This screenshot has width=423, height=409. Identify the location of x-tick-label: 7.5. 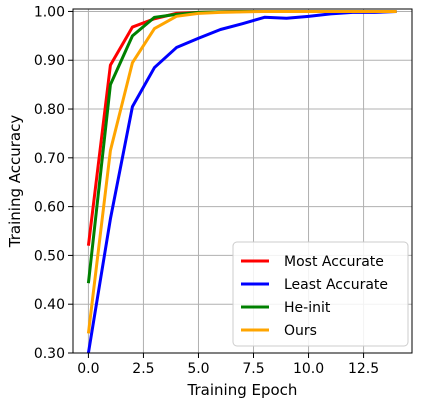
(253, 369).